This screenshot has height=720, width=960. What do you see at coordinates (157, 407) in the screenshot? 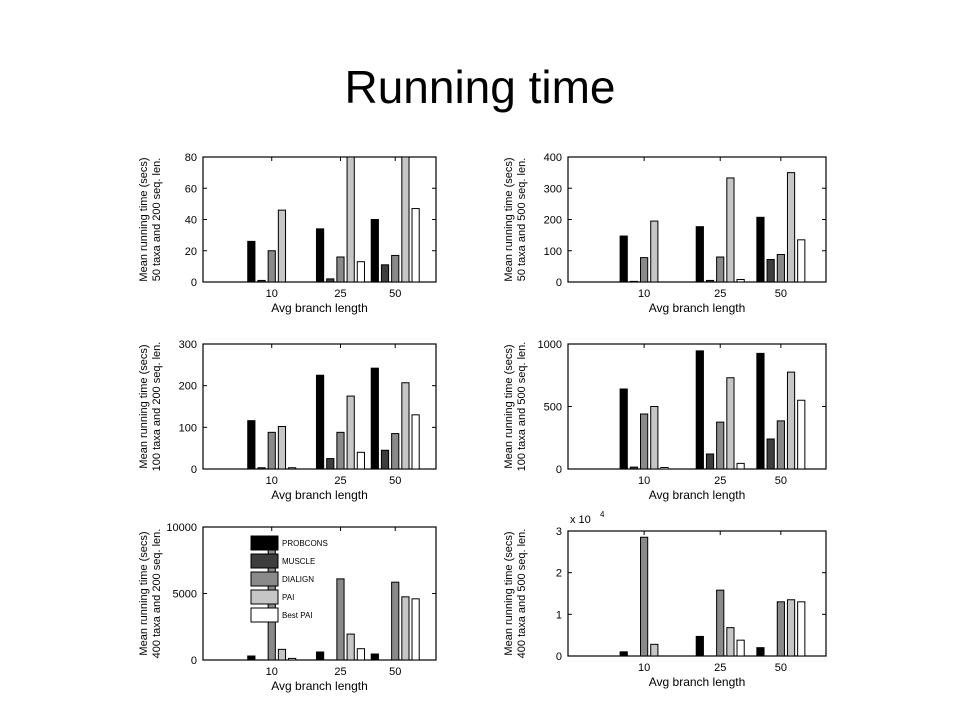
I see `y-axis-label: 100 taxa and 200 seq. len.` at bounding box center [157, 407].